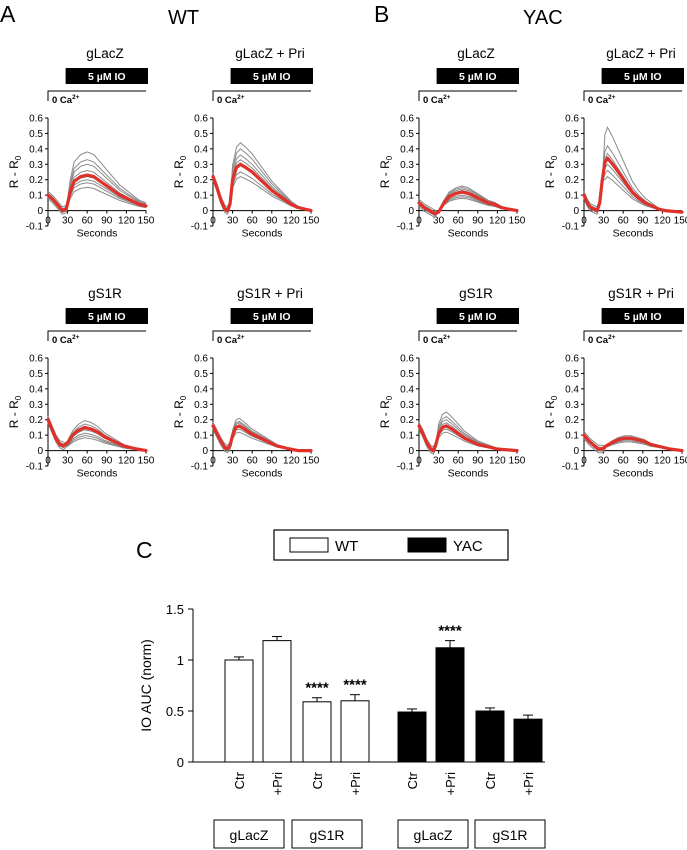 The width and height of the screenshot is (687, 850). Describe the element at coordinates (105, 293) in the screenshot. I see `panel-title: gS1R` at that location.